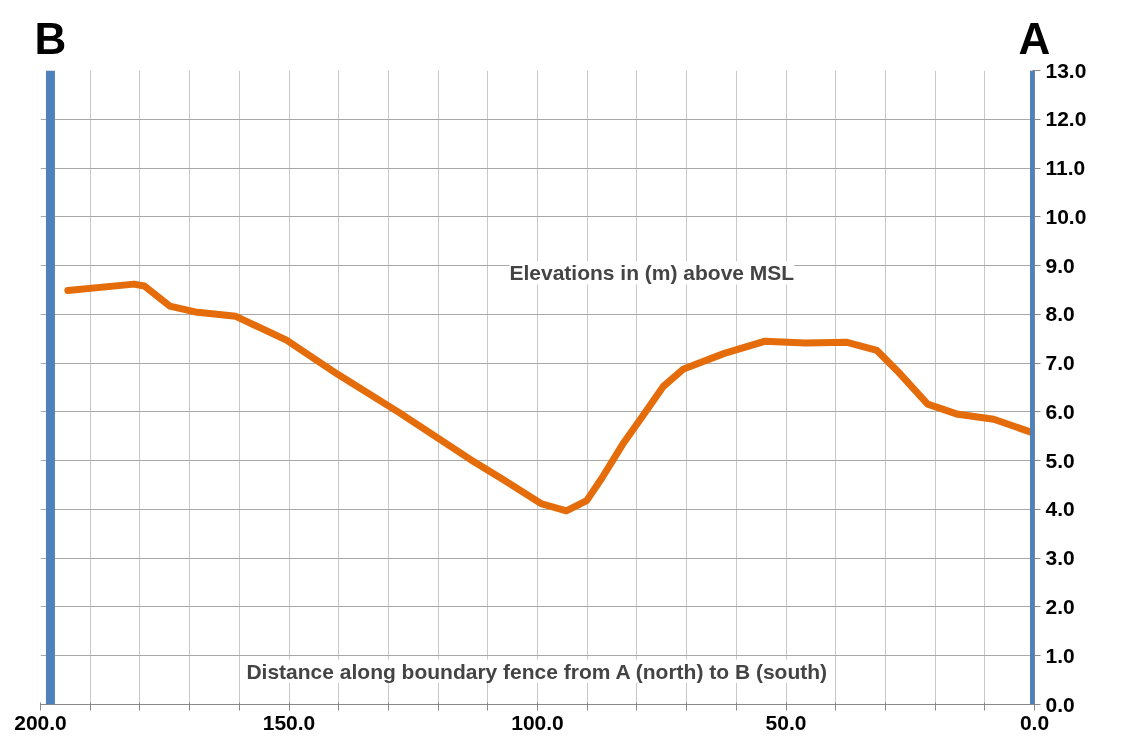  Describe the element at coordinates (1066, 119) in the screenshot. I see `y-tick-label: 12.0` at that location.